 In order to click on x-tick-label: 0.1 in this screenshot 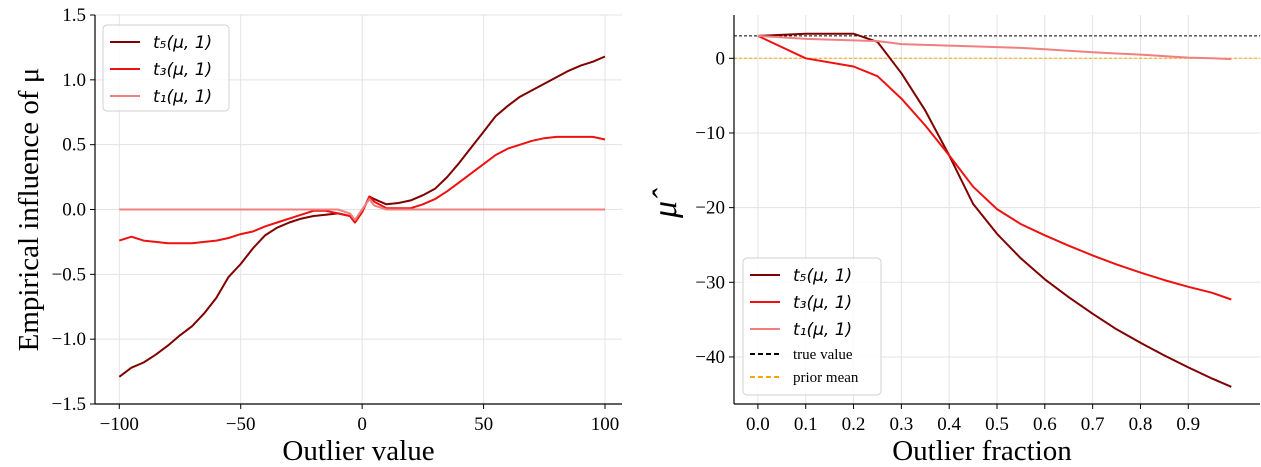, I will do `click(806, 424)`.